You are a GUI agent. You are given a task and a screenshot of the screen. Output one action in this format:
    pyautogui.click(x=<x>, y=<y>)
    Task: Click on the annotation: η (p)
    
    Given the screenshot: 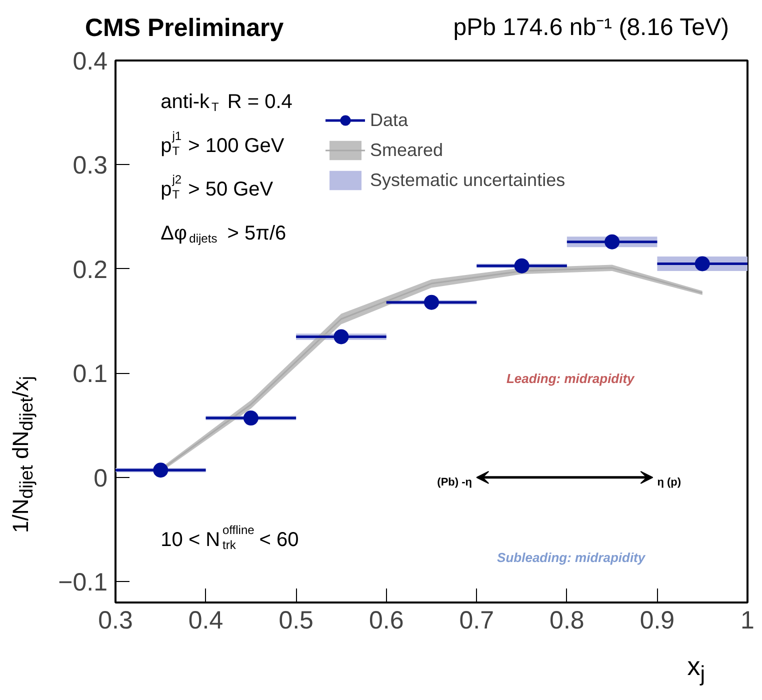 What is the action you would take?
    pyautogui.click(x=669, y=482)
    